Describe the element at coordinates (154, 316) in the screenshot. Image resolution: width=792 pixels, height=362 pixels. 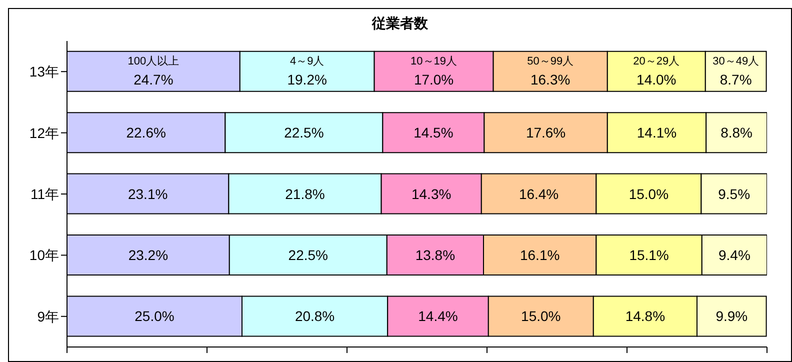
I see `data-label: 25.0%` at that location.